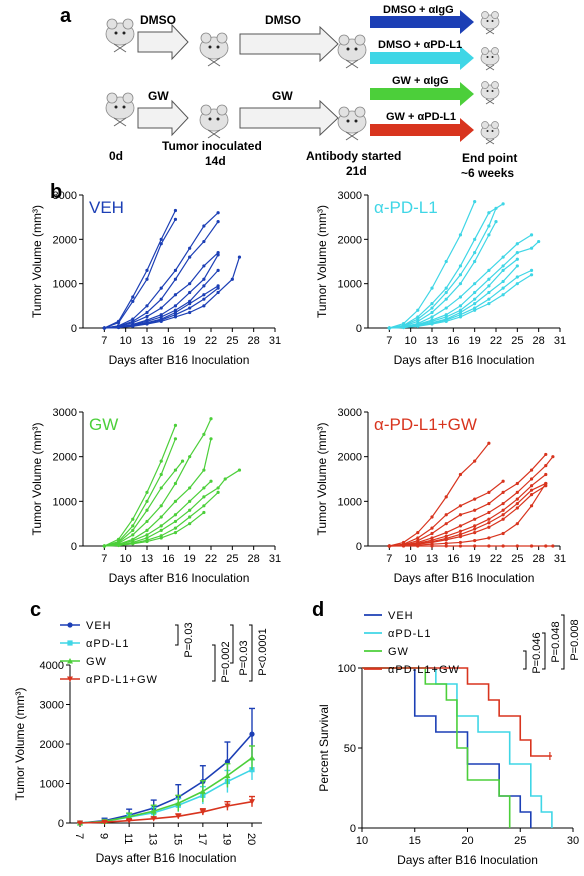 This screenshot has height=876, width=584. Describe the element at coordinates (350, 413) in the screenshot. I see `y-tick-label: 3000` at that location.